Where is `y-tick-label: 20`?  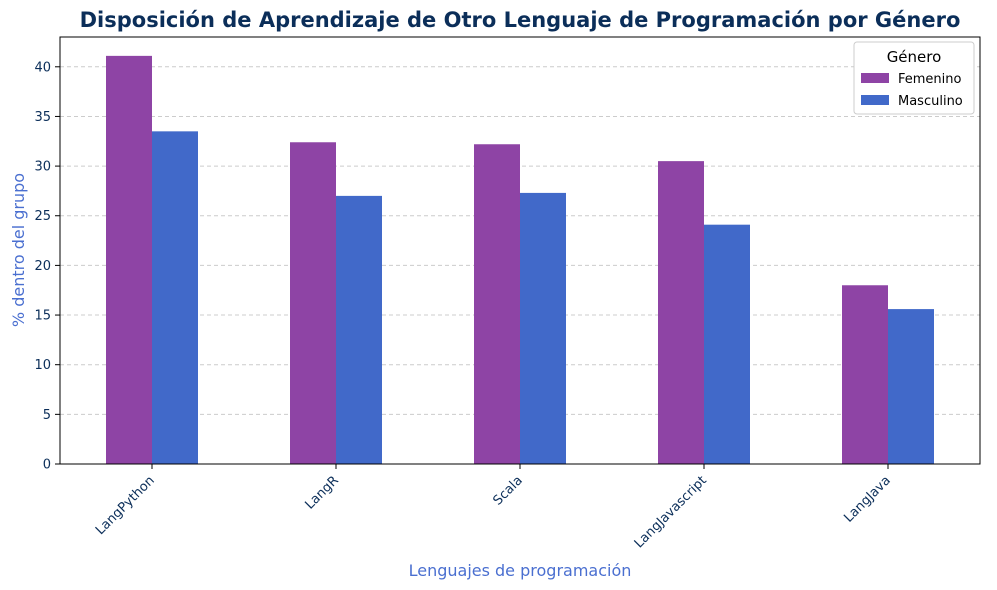
y-tick-label: 20 is located at coordinates (42, 266).